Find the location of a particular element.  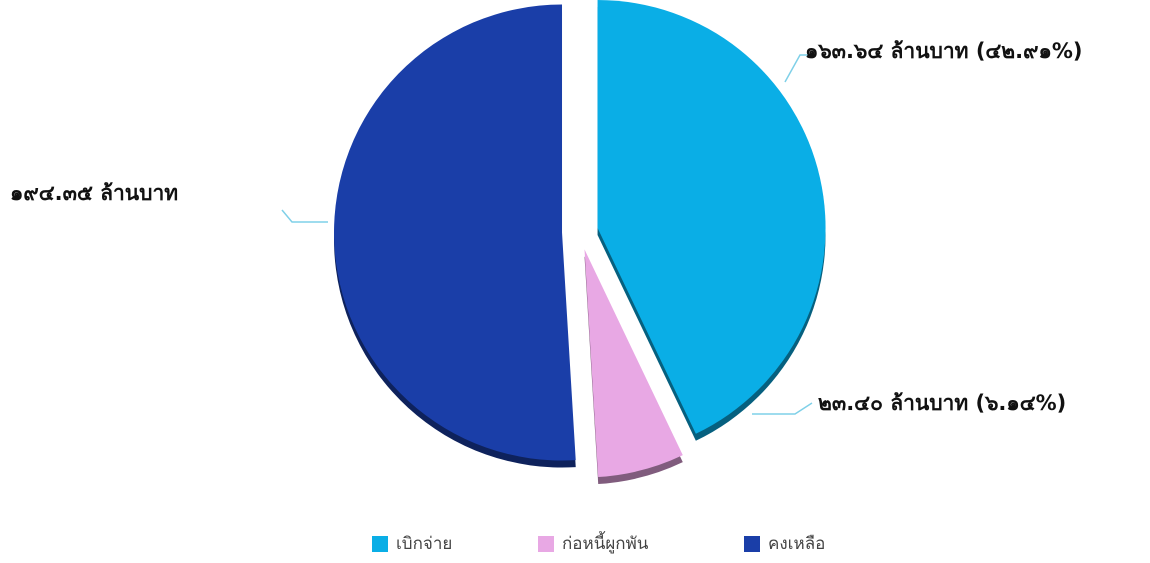

legend-item-remaining: คงเหลือ is located at coordinates (784, 543).